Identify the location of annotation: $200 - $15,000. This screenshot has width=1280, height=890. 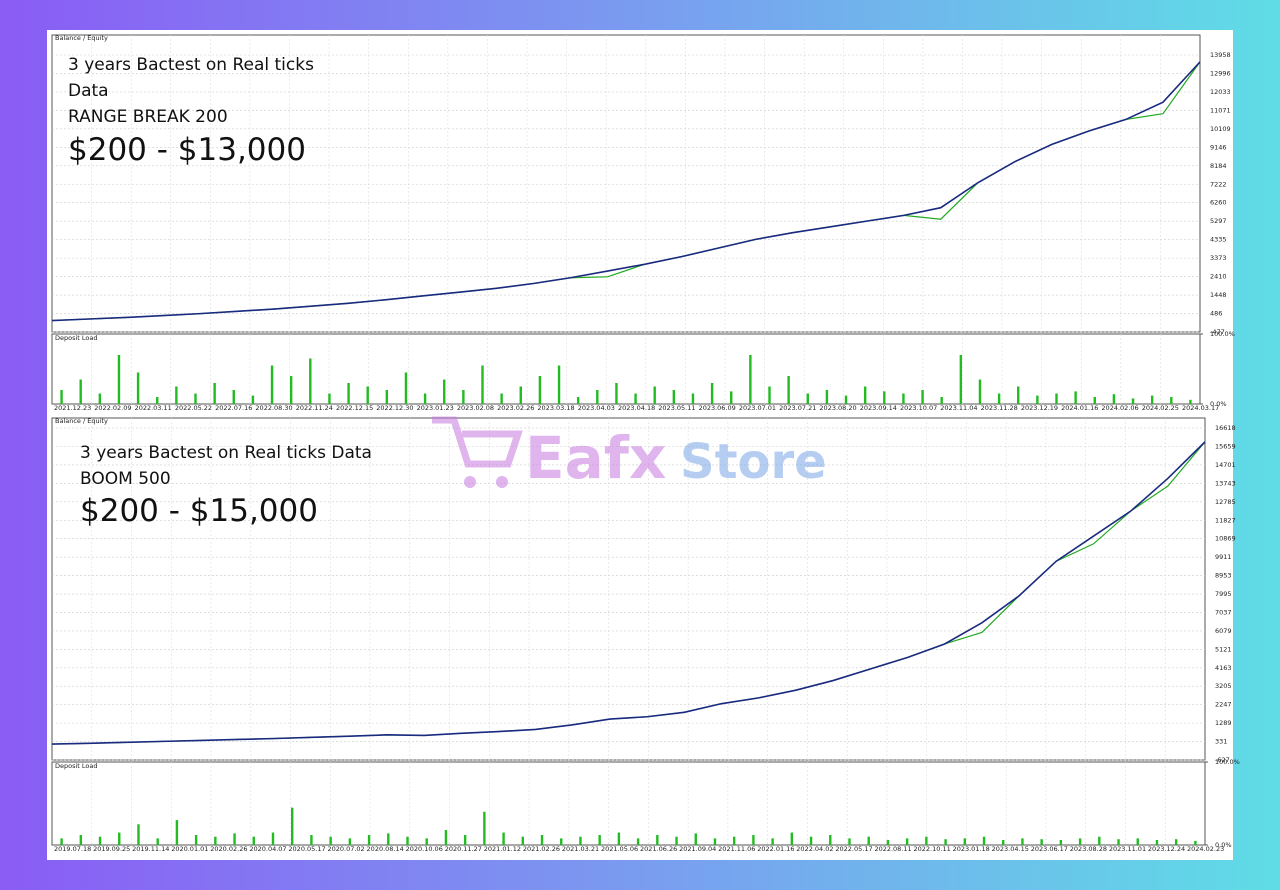
(199, 511).